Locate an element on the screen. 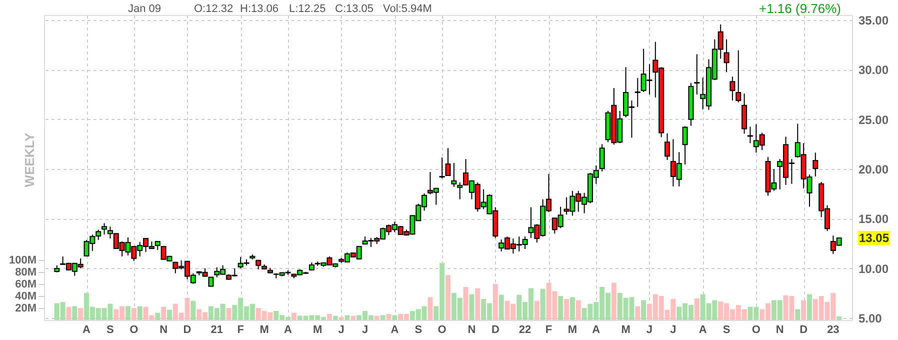  y-tick-label: 15.00 is located at coordinates (873, 219).